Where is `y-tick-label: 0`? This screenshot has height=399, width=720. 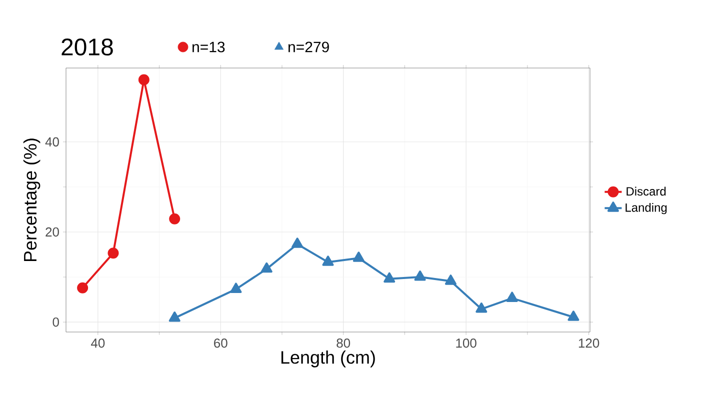 y-tick-label: 0 is located at coordinates (55, 322).